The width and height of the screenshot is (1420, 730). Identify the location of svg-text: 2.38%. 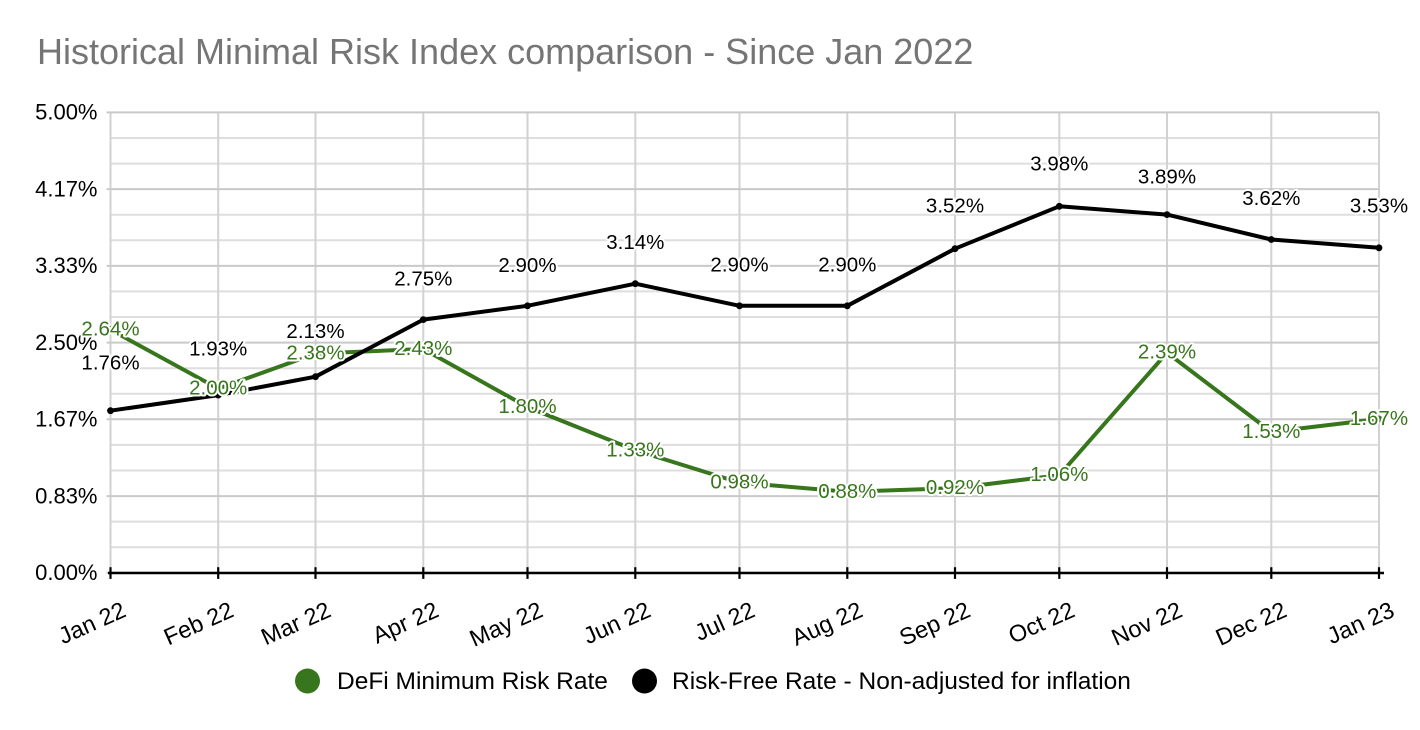
(315, 353).